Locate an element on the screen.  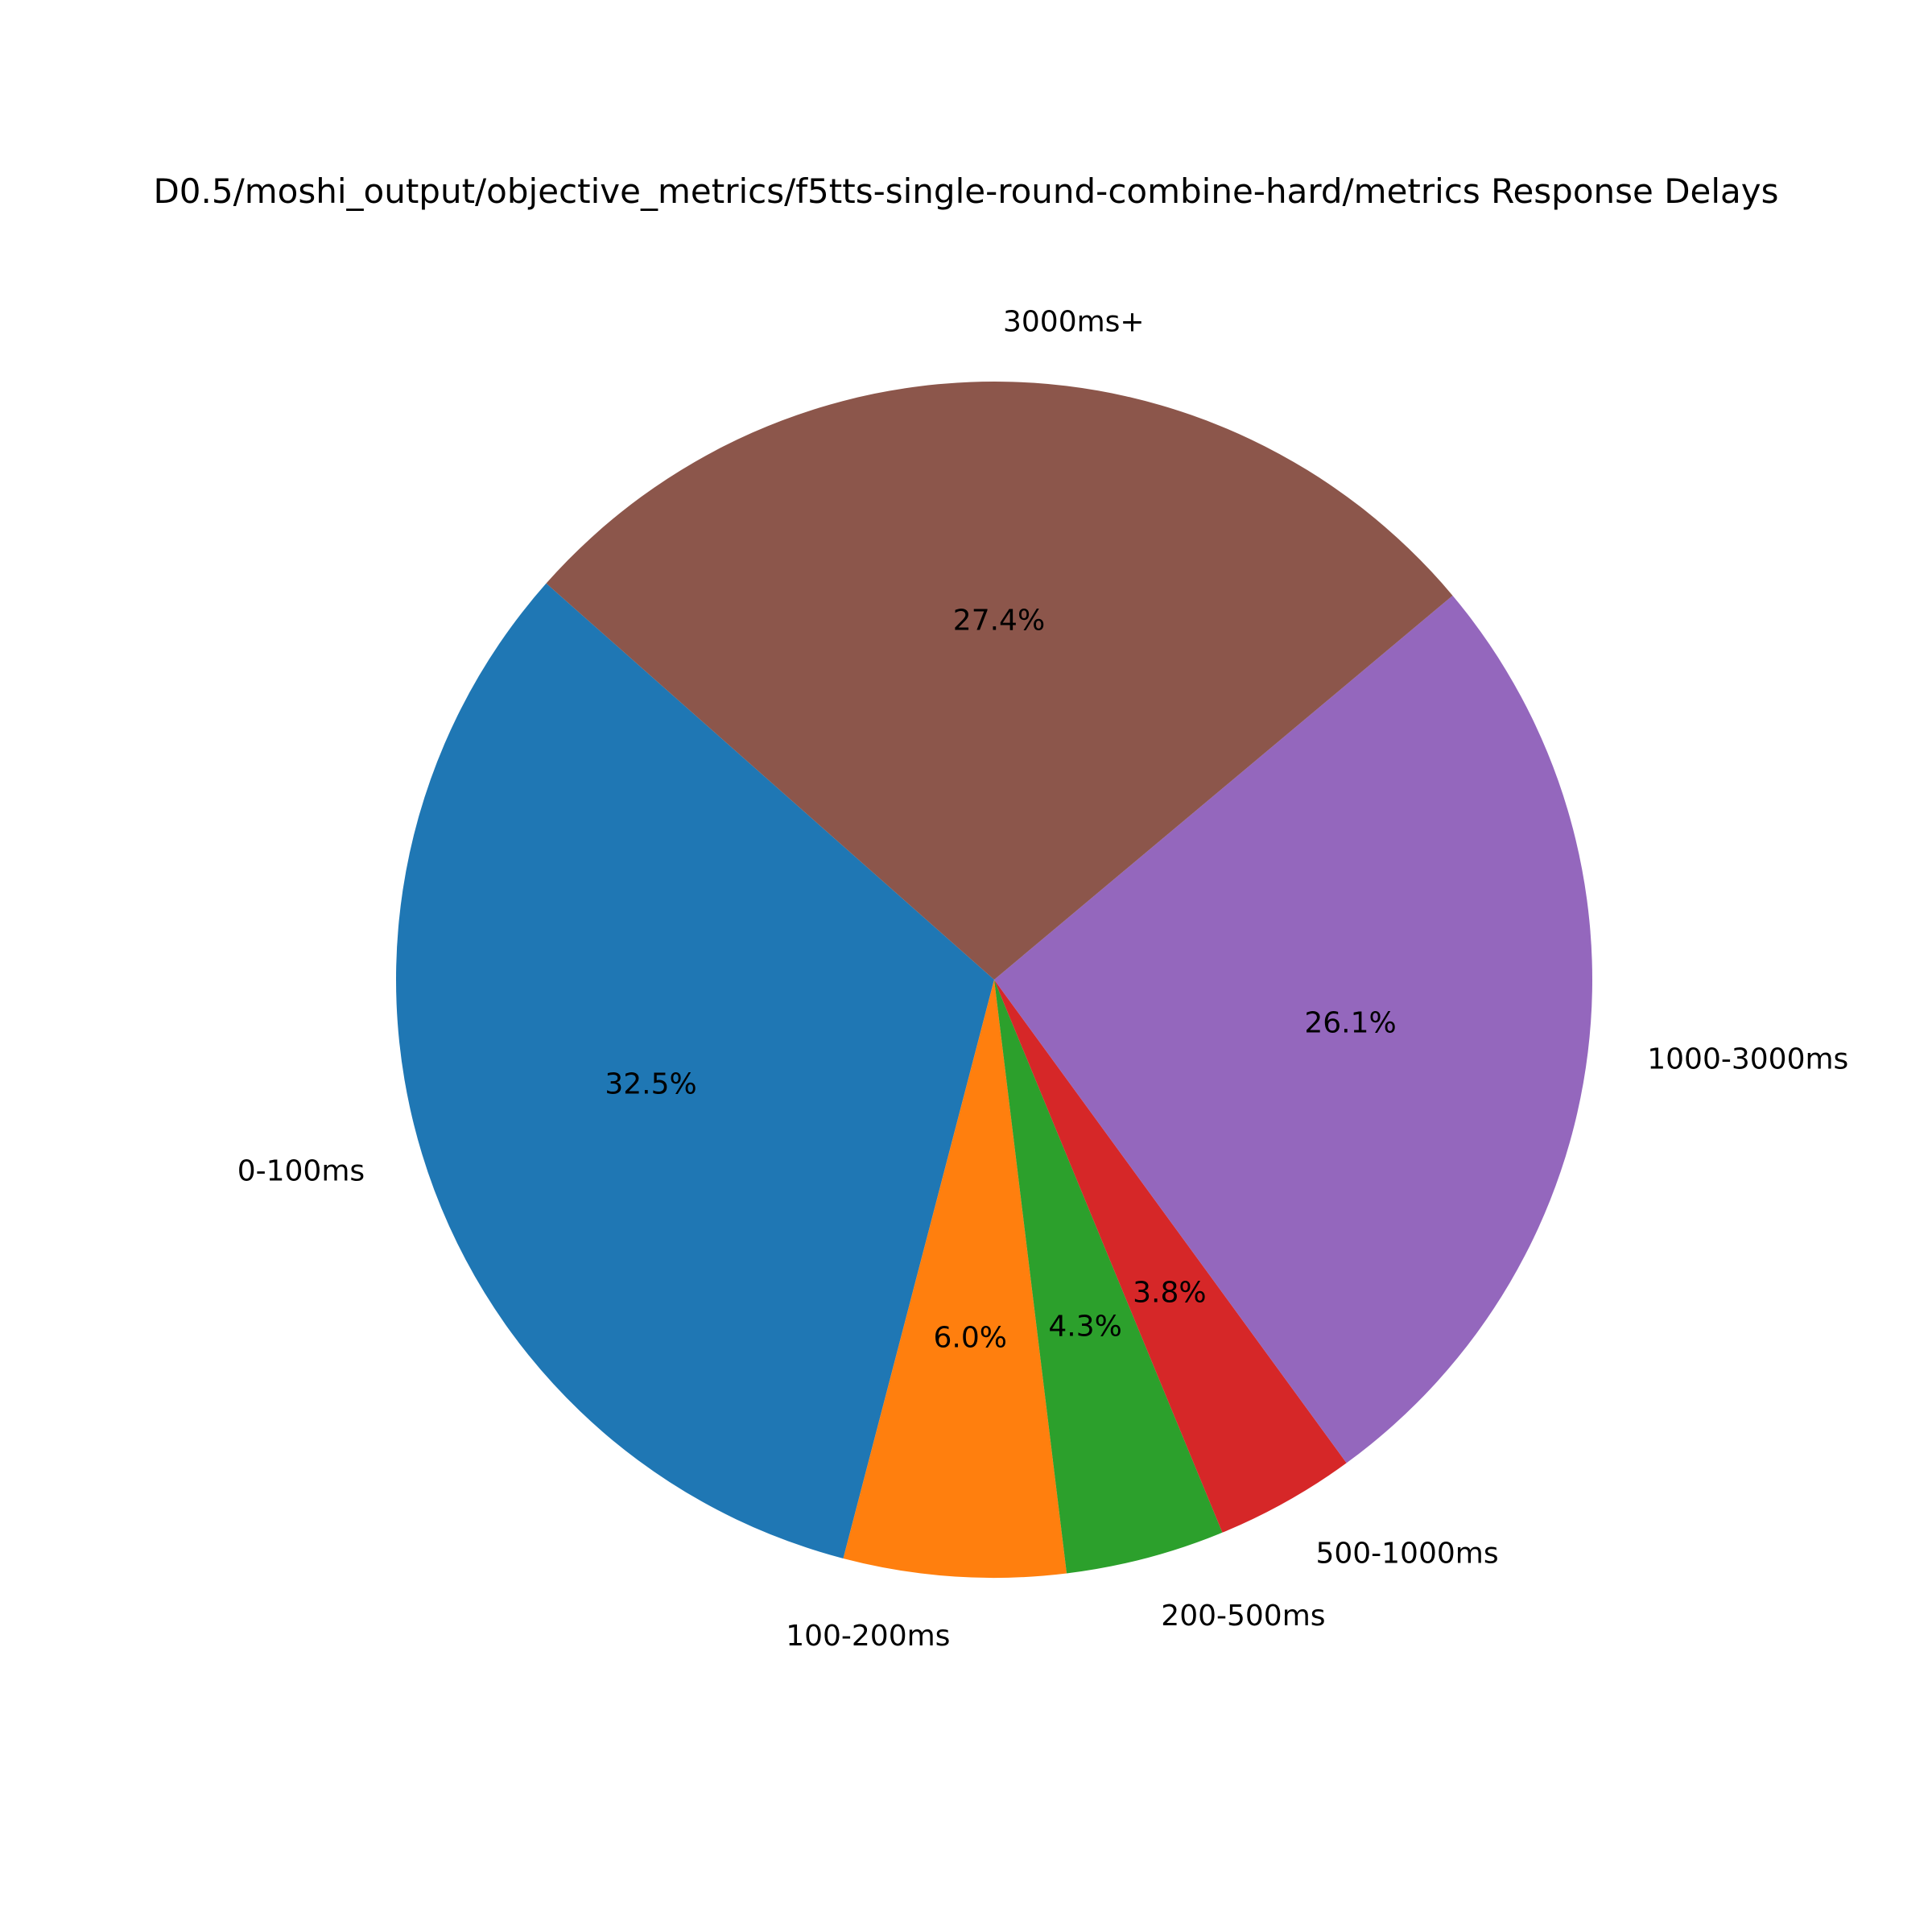
pct-label-3000ms+: 27.4% is located at coordinates (999, 621).